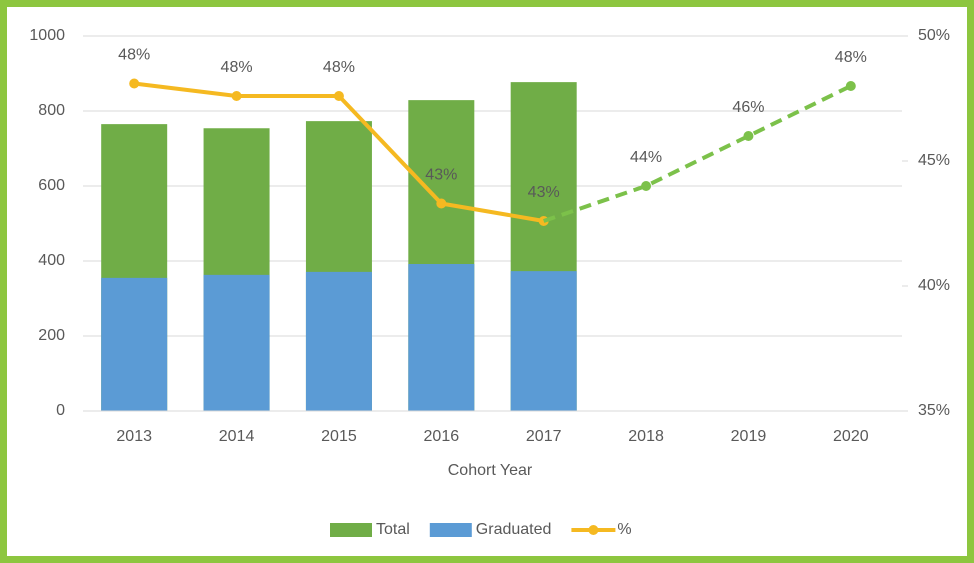  Describe the element at coordinates (934, 285) in the screenshot. I see `y2-tick-label: 40%` at that location.